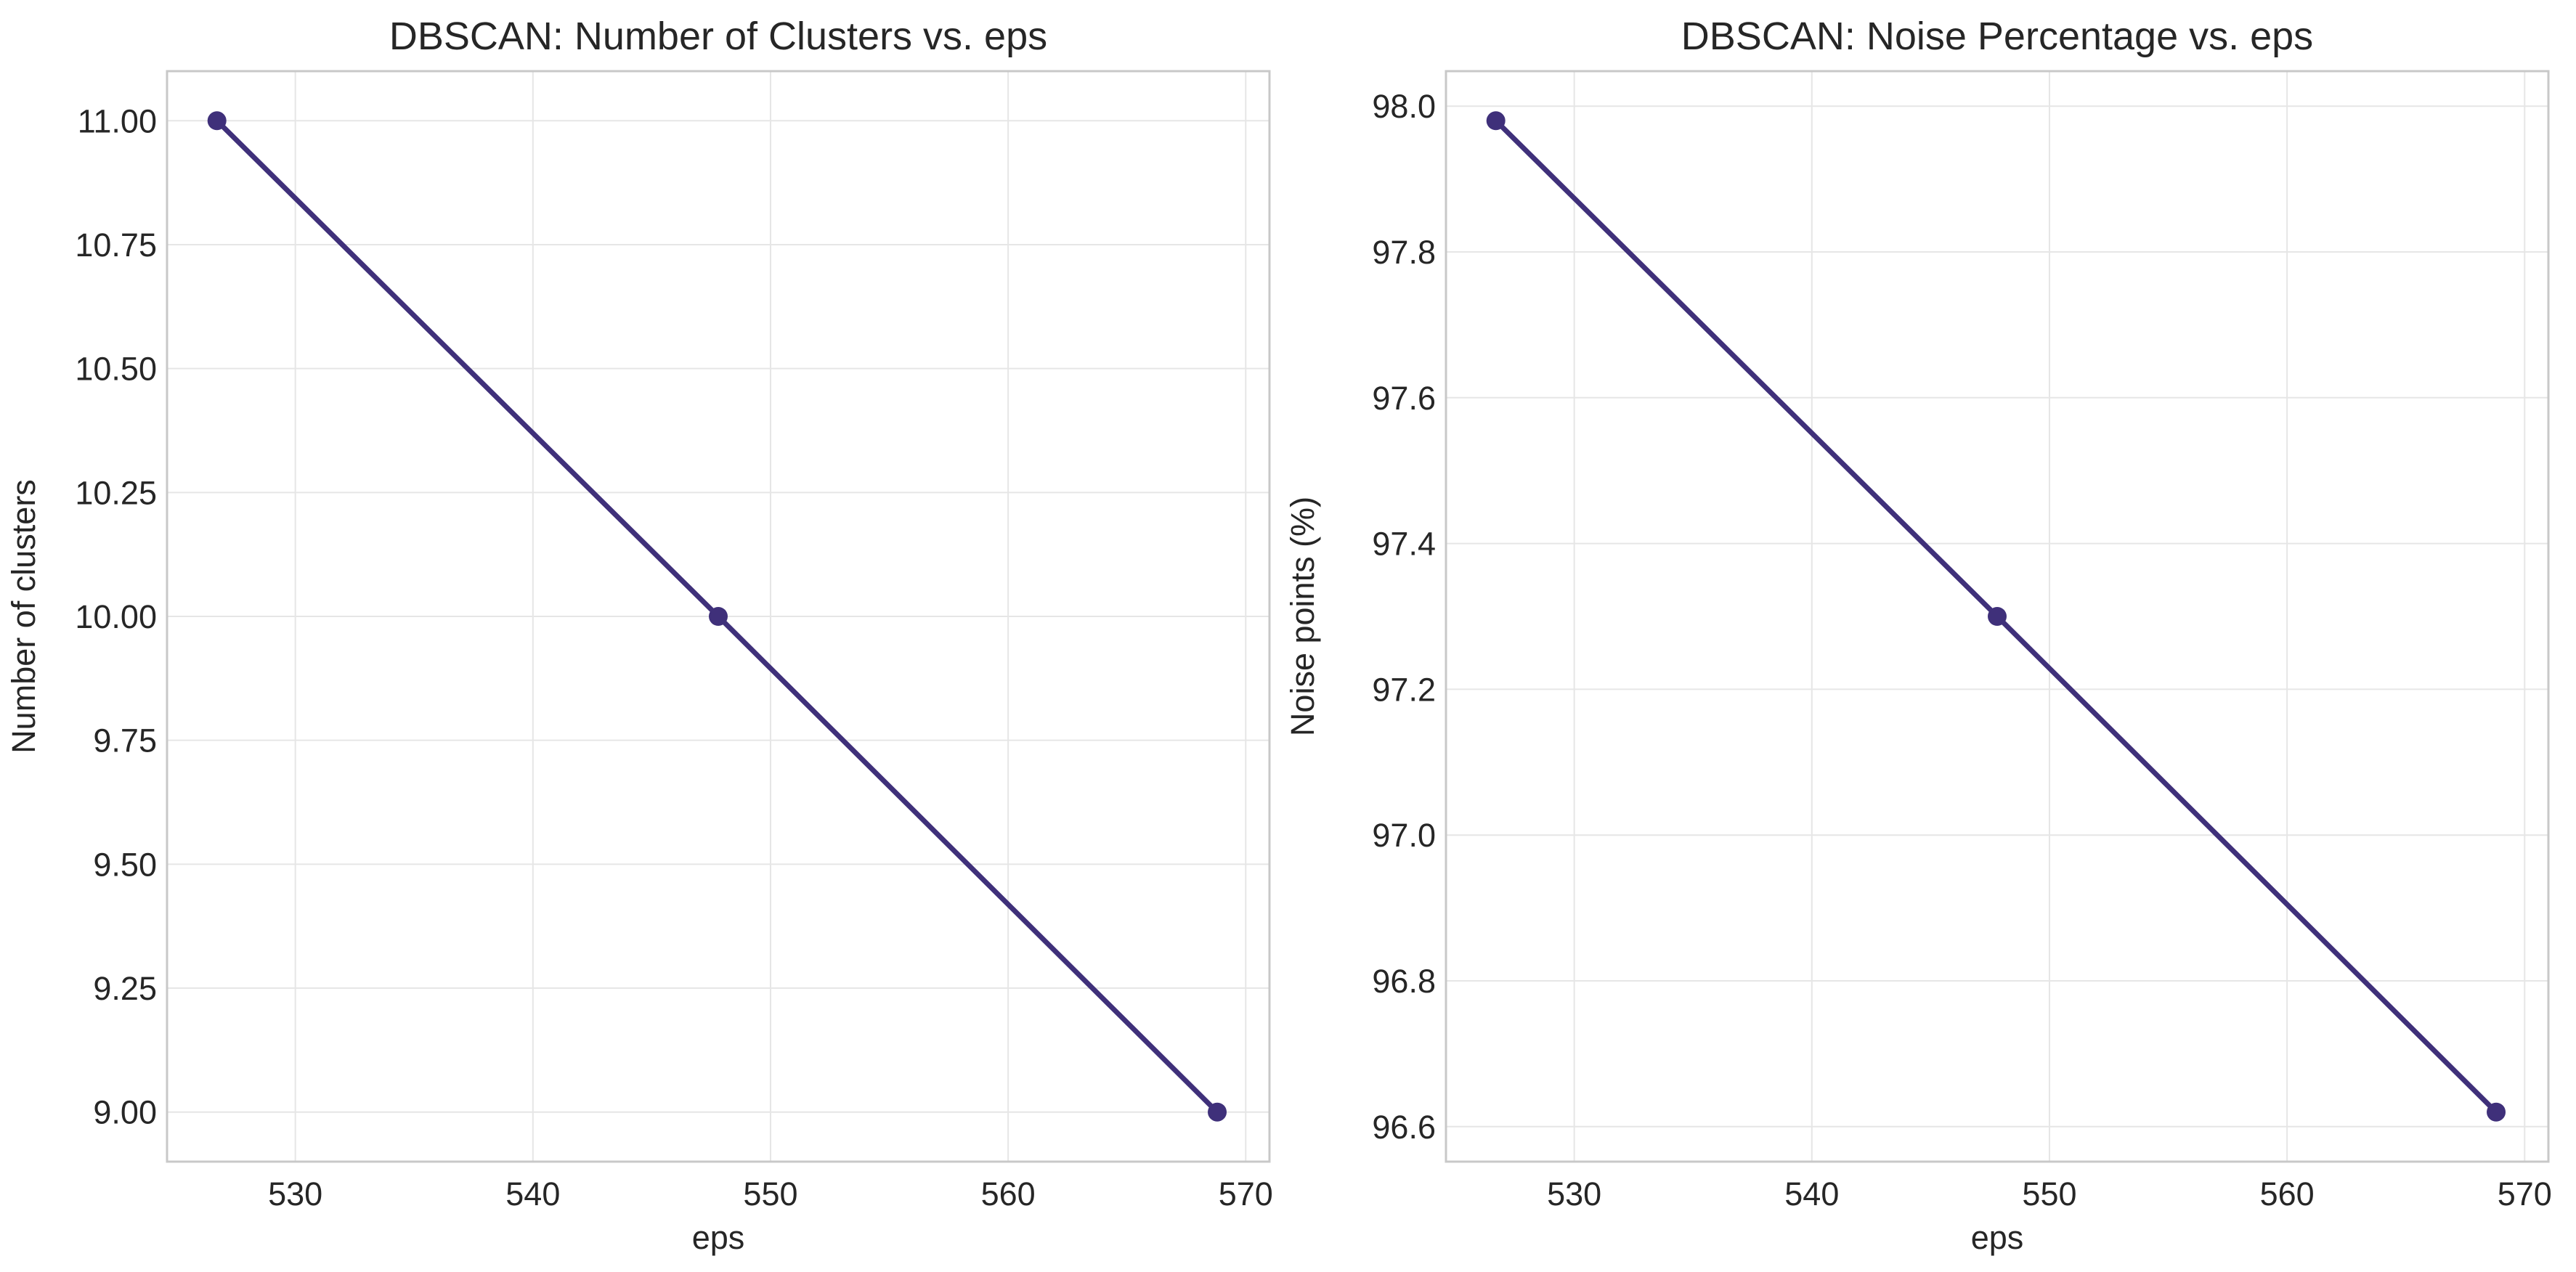  I want to click on y-tick-label: 97.2, so click(1404, 689).